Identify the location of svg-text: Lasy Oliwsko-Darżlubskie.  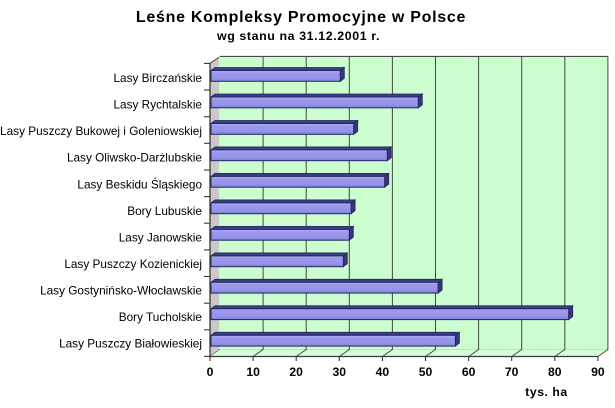
(134, 158).